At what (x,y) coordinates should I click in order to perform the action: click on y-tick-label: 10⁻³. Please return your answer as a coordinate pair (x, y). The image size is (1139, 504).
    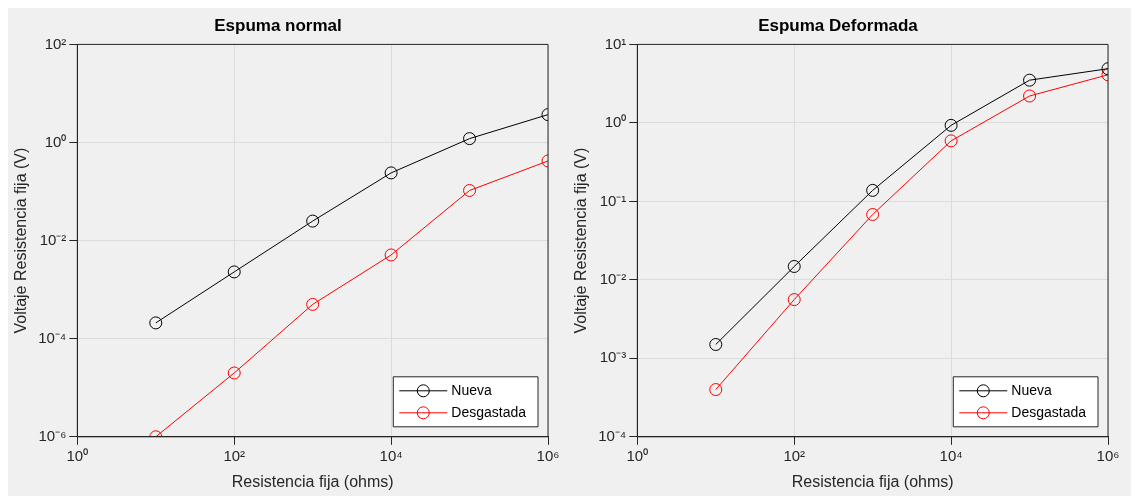
    Looking at the image, I should click on (613, 357).